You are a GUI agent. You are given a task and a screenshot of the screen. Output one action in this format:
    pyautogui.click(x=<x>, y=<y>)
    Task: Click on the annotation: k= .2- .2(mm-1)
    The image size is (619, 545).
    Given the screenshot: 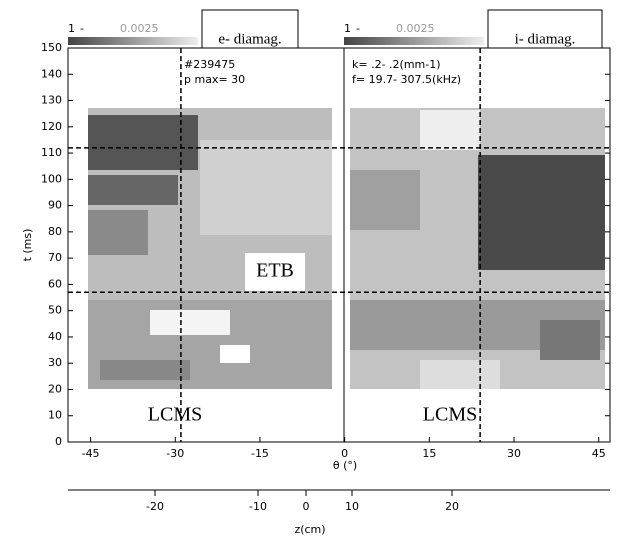 What is the action you would take?
    pyautogui.click(x=396, y=64)
    